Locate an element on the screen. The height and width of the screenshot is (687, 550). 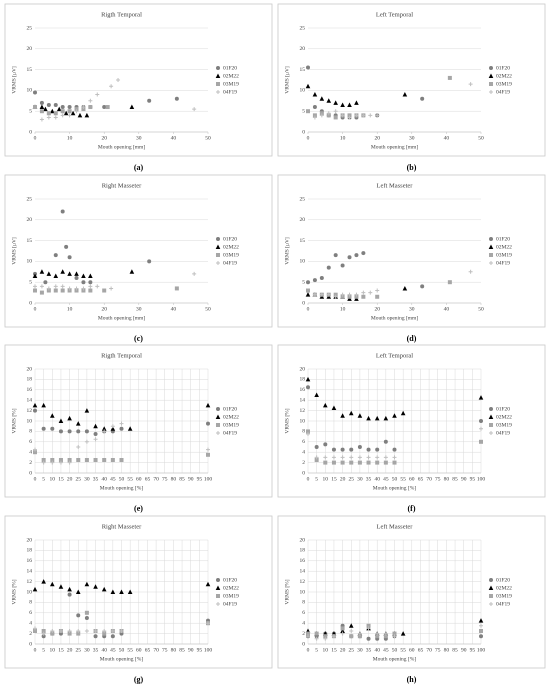
legend-label: 04F19 is located at coordinates (503, 263).